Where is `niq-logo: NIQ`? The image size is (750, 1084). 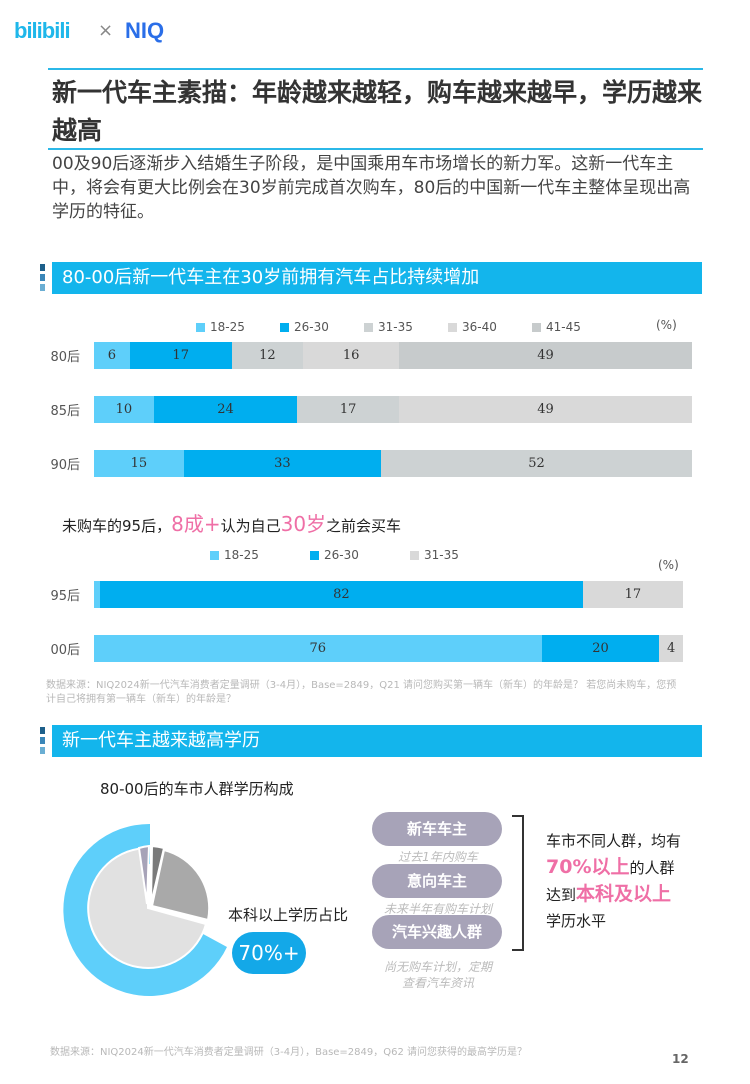
niq-logo: NIQ is located at coordinates (145, 30).